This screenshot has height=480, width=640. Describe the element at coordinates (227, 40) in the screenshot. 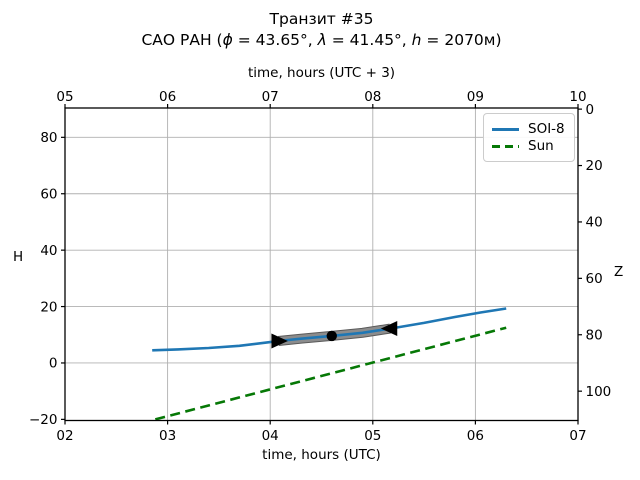

I see `phi-symbol: ϕ` at that location.